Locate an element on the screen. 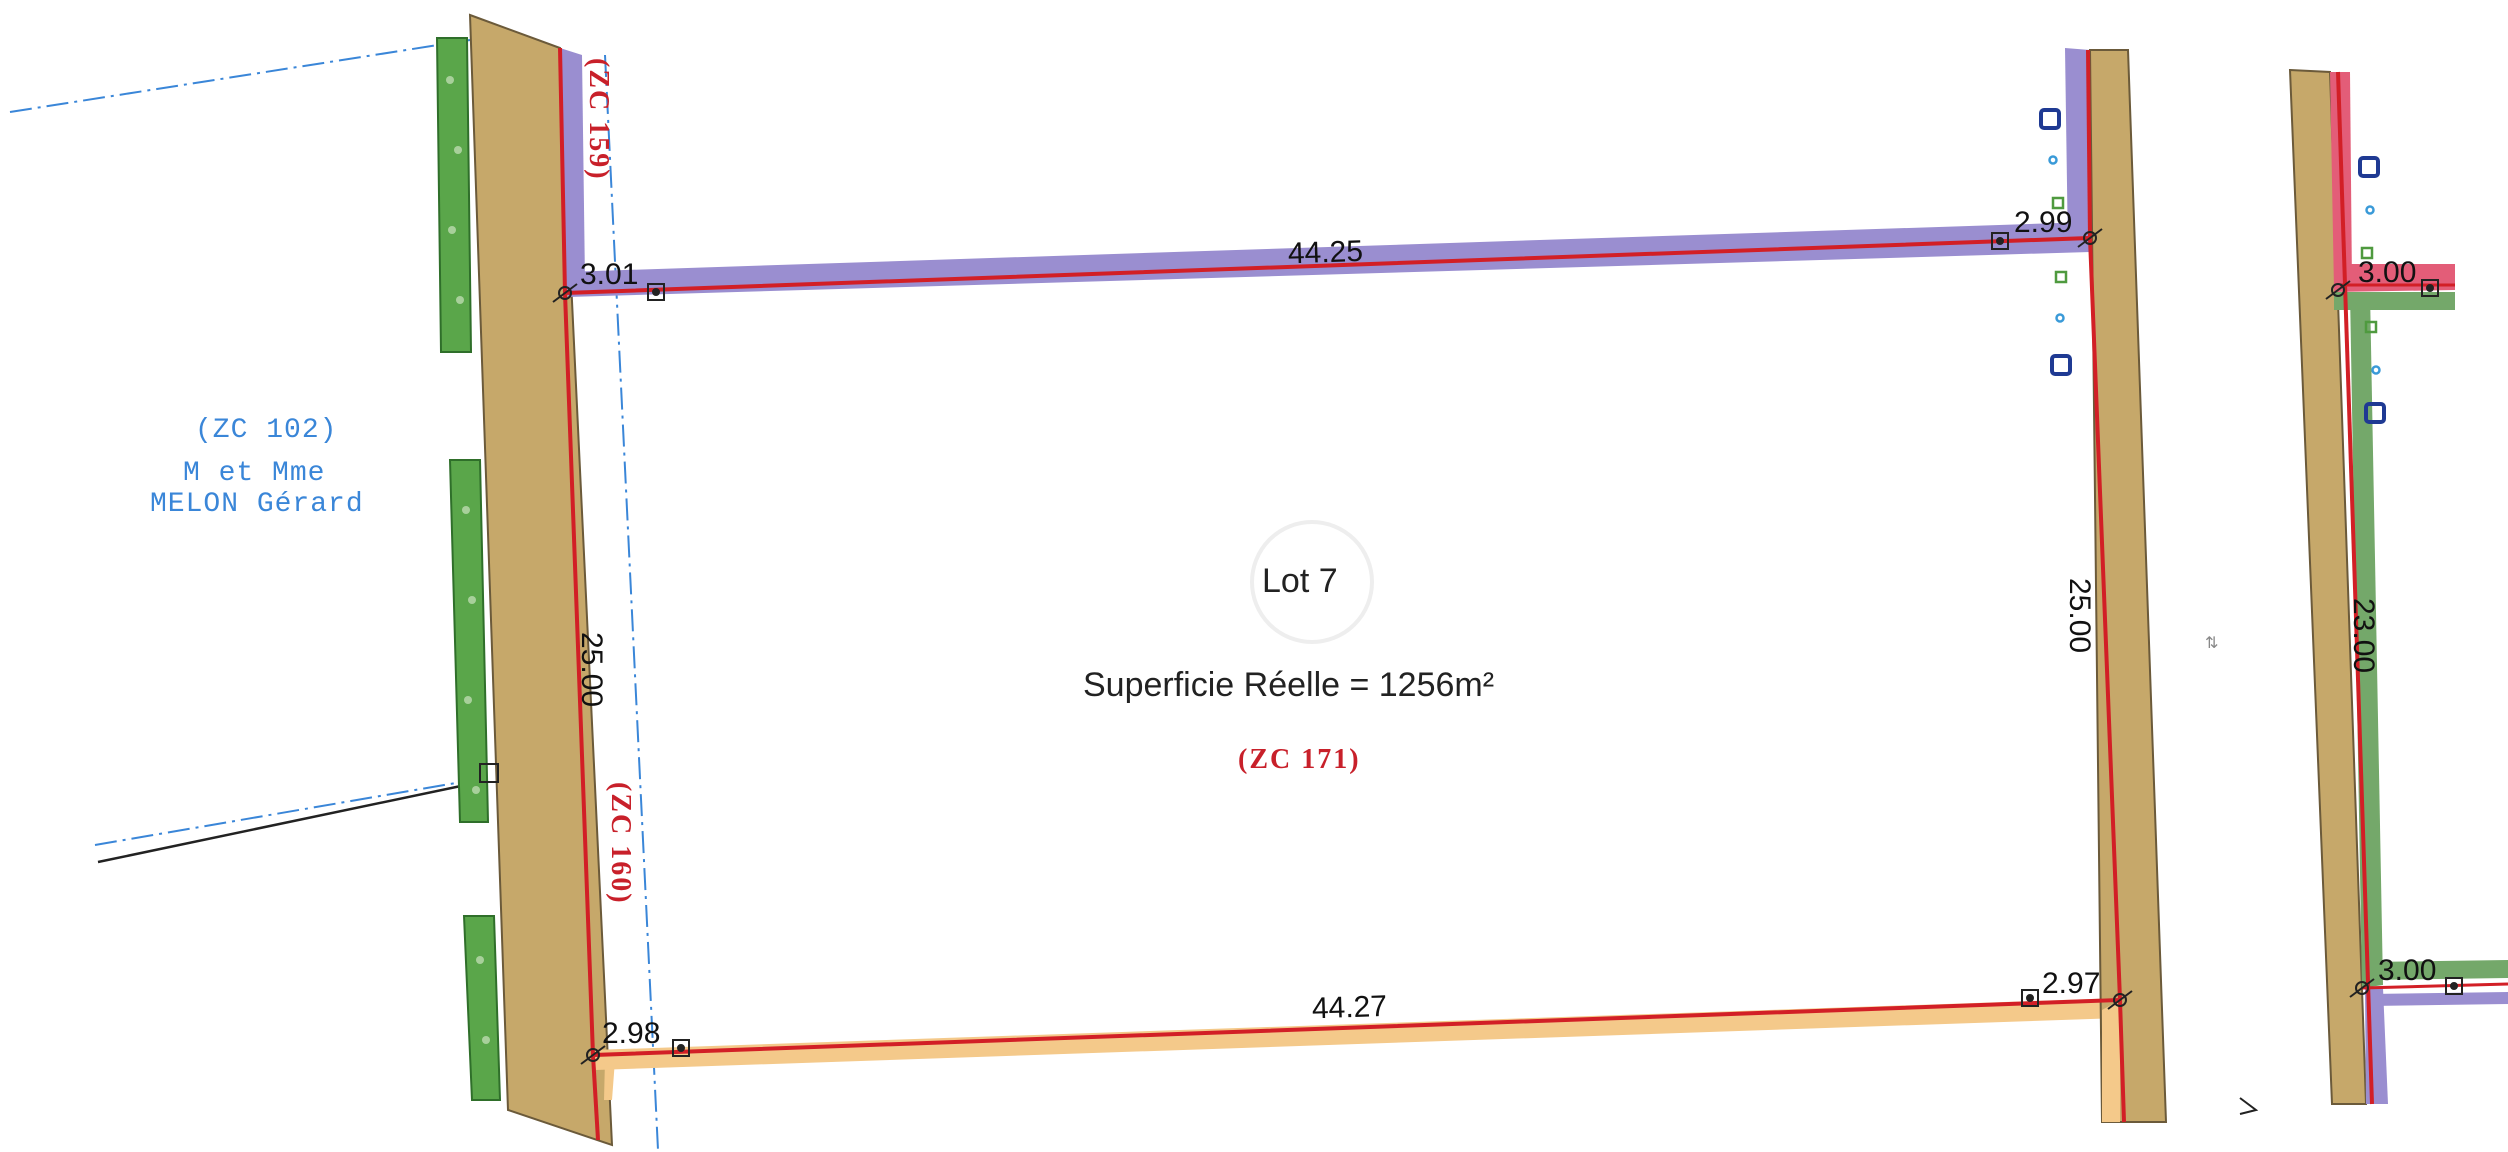 The width and height of the screenshot is (2508, 1152). access-line is located at coordinates (289, 822).